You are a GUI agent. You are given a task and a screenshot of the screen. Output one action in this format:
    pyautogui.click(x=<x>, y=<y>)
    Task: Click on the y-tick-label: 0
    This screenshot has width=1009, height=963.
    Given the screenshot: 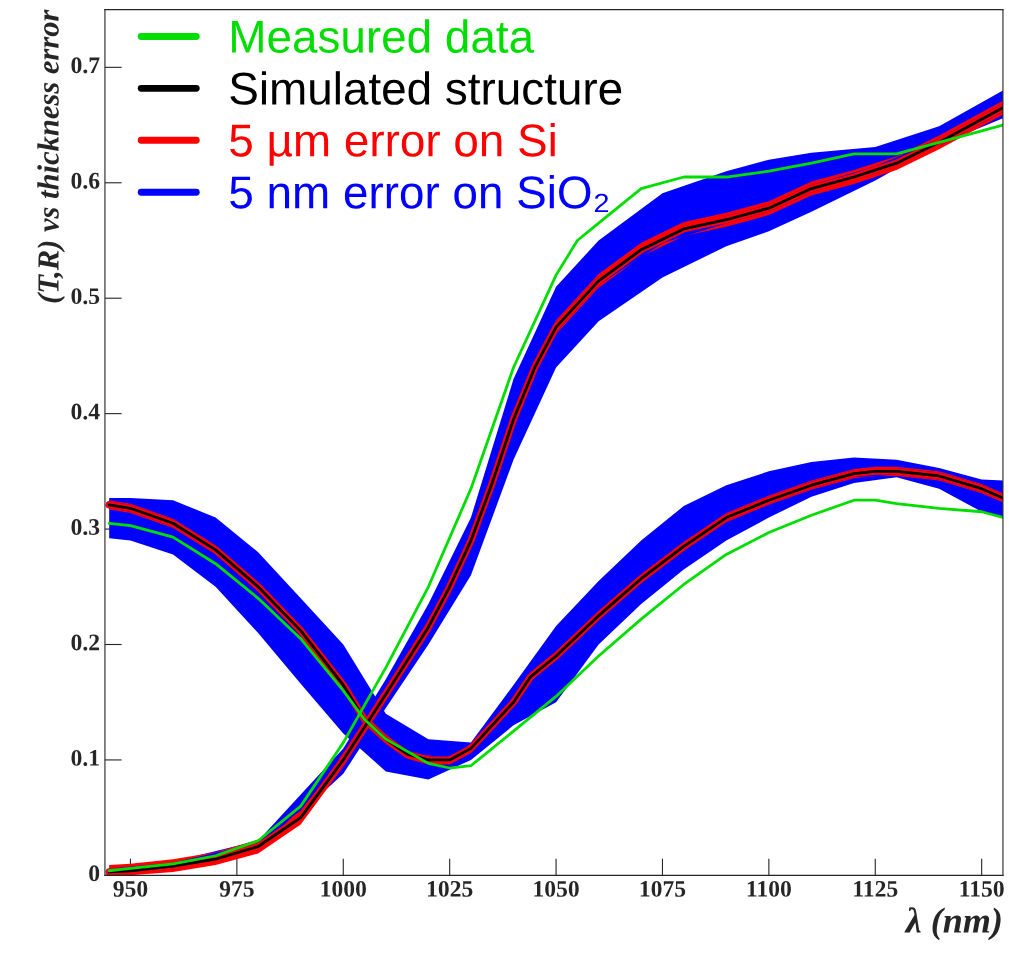 What is the action you would take?
    pyautogui.click(x=94, y=873)
    